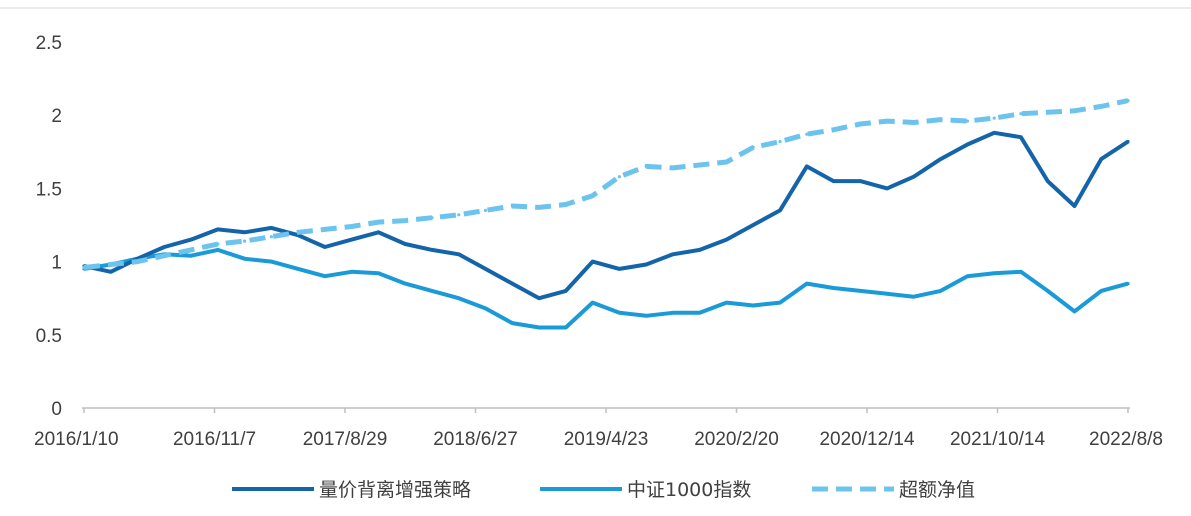  I want to click on y-tick-label: 2.5, so click(49, 43).